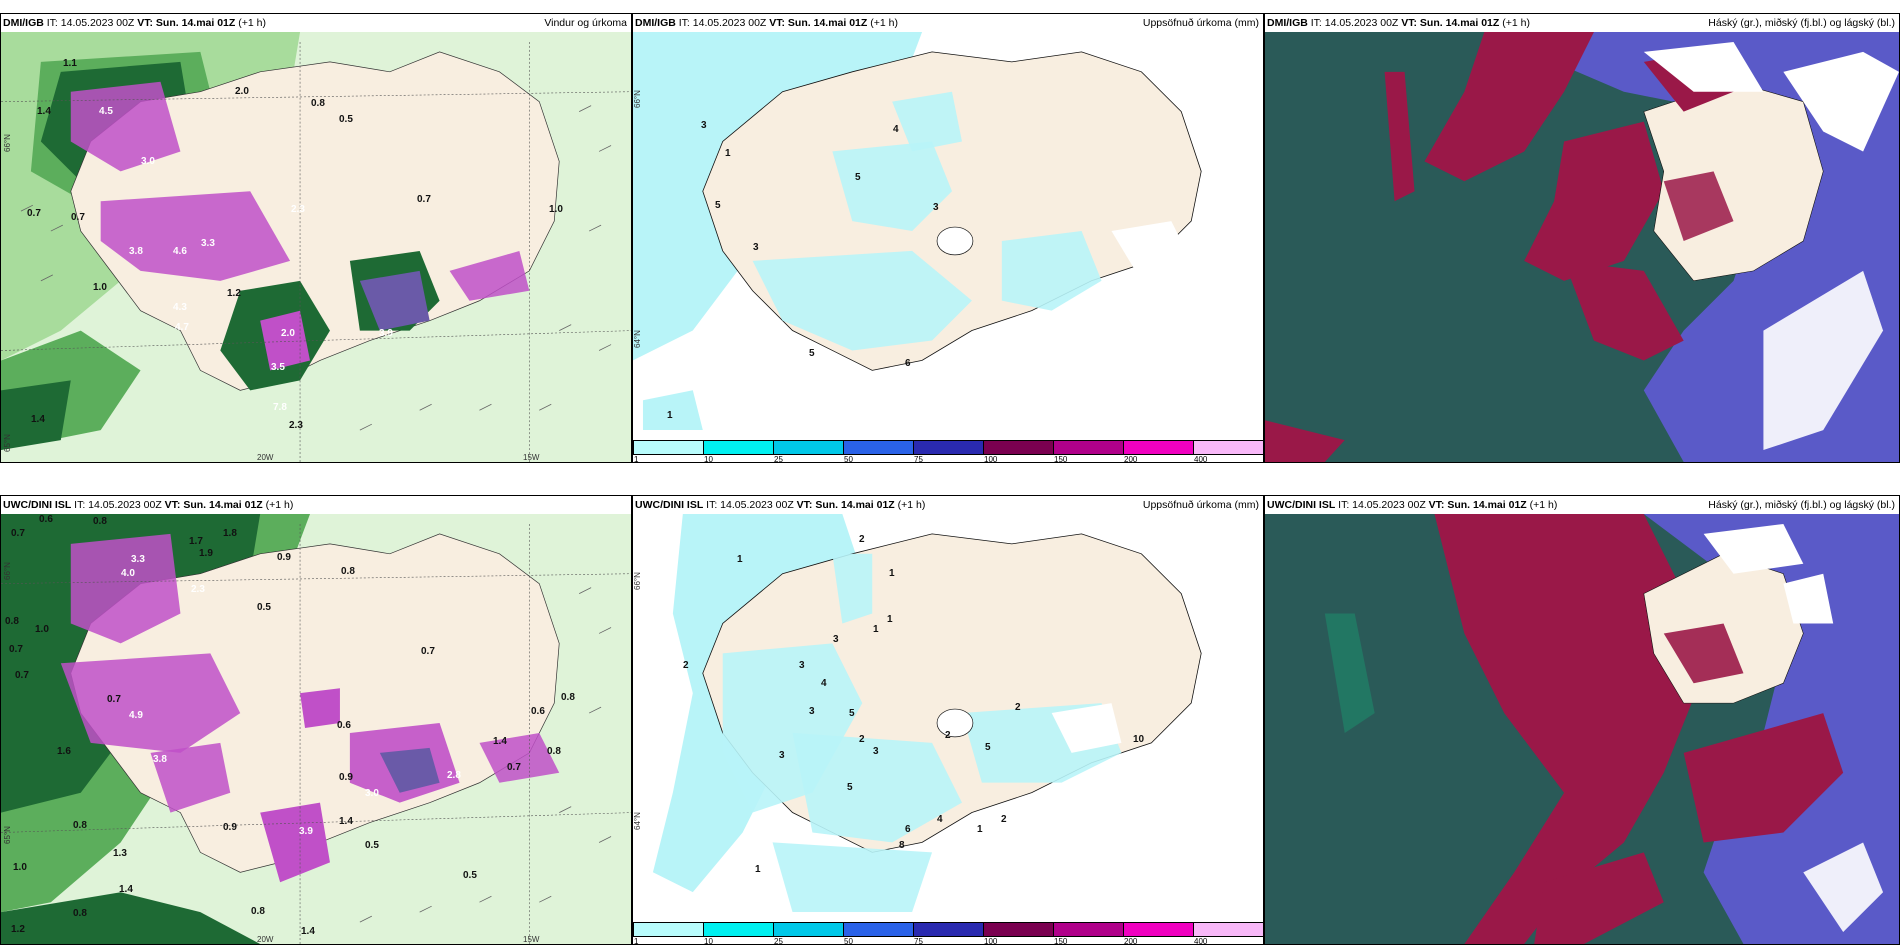 The width and height of the screenshot is (1900, 950). Describe the element at coordinates (585, 23) in the screenshot. I see `product-title: Vindur og úrkoma` at that location.